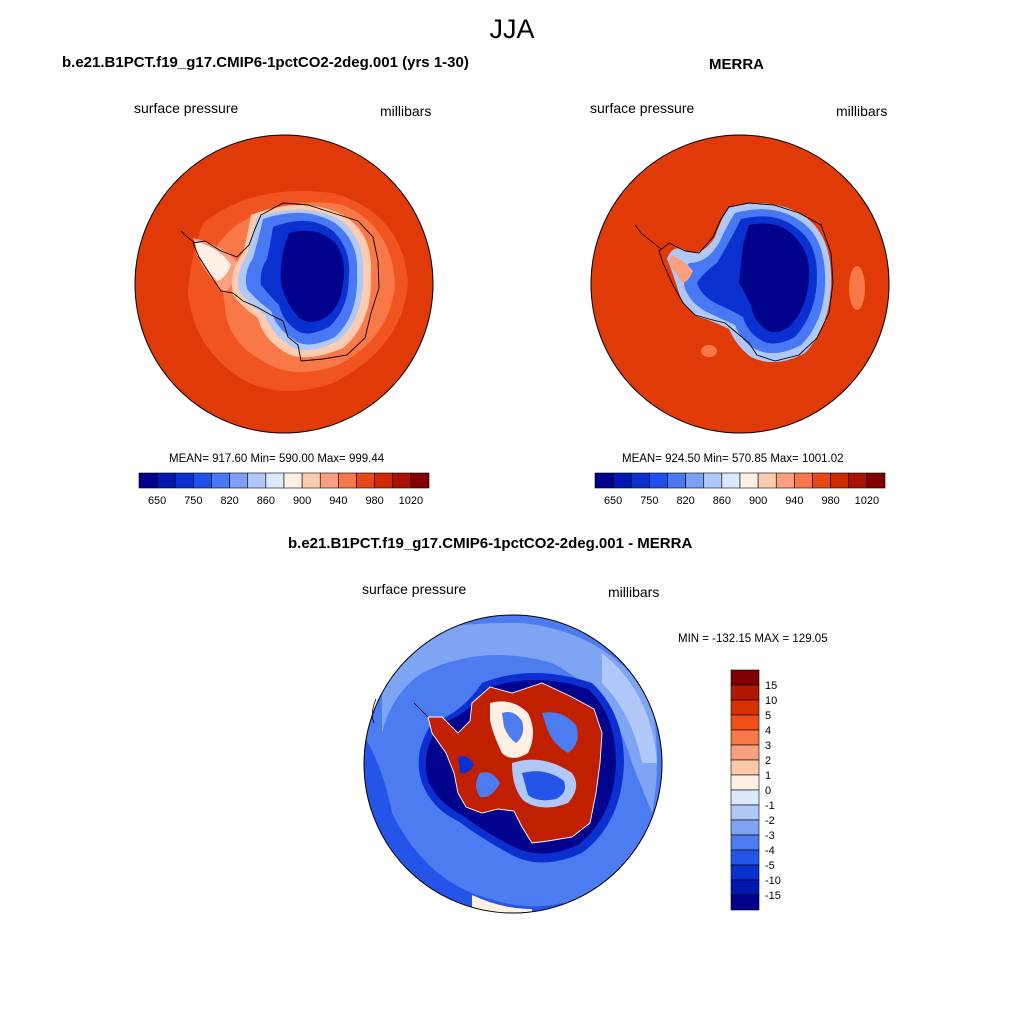 The image size is (1024, 1024). I want to click on colorbar-tick-label: -1, so click(770, 806).